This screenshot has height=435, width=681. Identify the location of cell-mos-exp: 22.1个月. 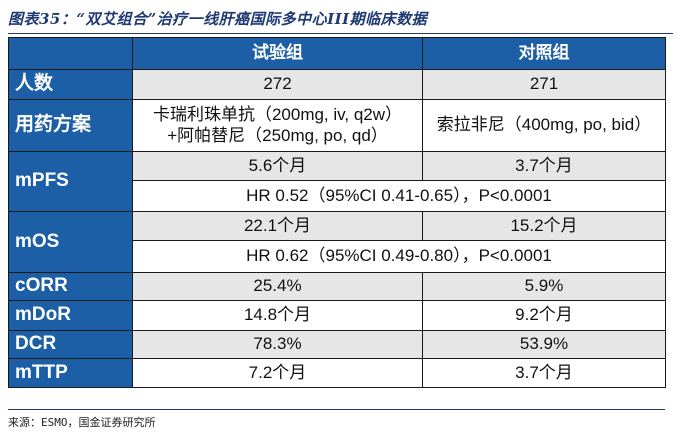
(277, 226).